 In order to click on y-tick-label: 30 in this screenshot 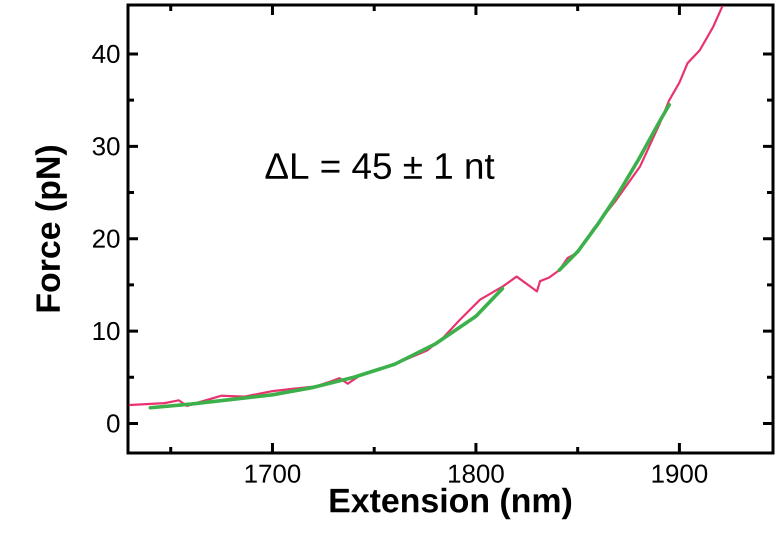, I will do `click(106, 146)`.